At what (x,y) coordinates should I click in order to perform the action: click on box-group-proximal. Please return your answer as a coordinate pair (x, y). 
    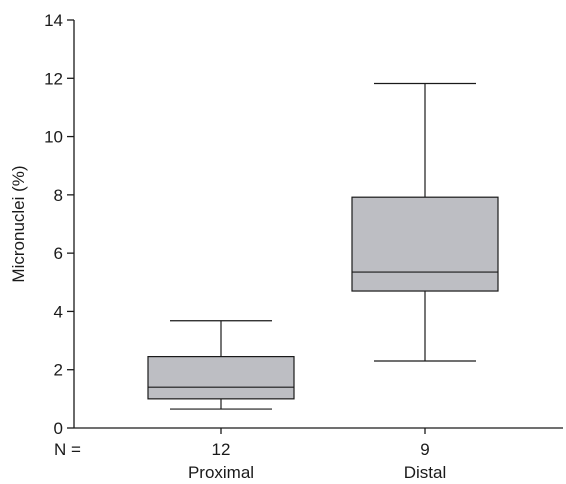
    Looking at the image, I should click on (221, 365).